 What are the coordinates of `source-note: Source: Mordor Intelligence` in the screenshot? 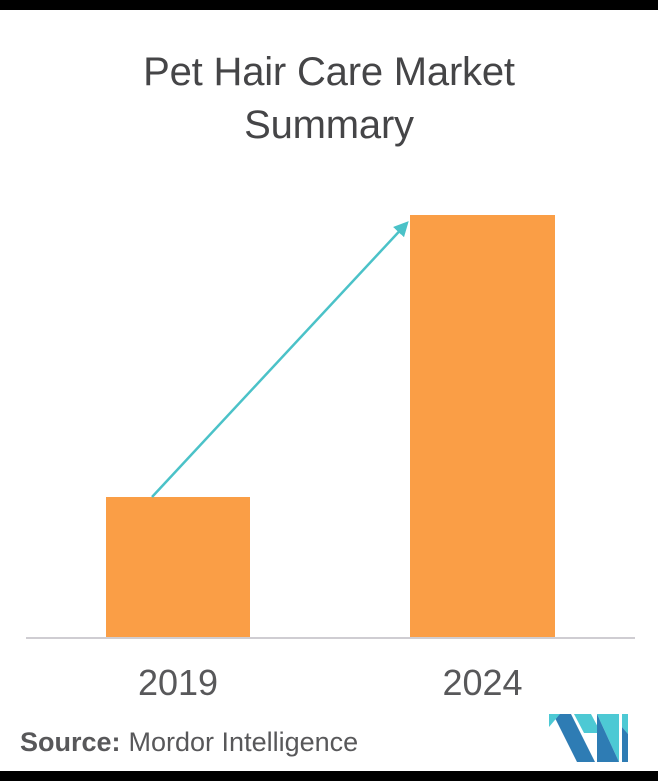 It's located at (189, 742).